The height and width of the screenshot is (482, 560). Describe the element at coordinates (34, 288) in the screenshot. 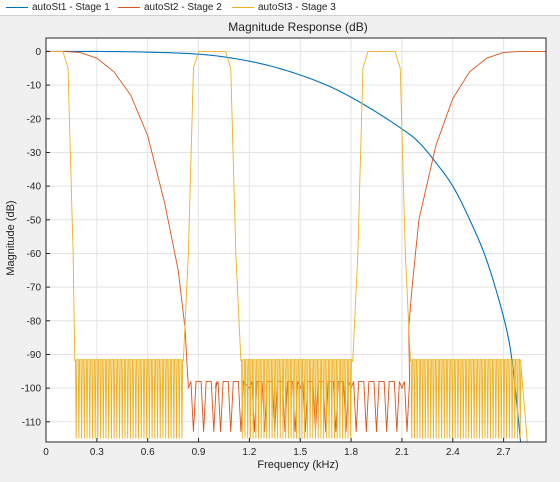

I see `y-tick-label: -70` at that location.